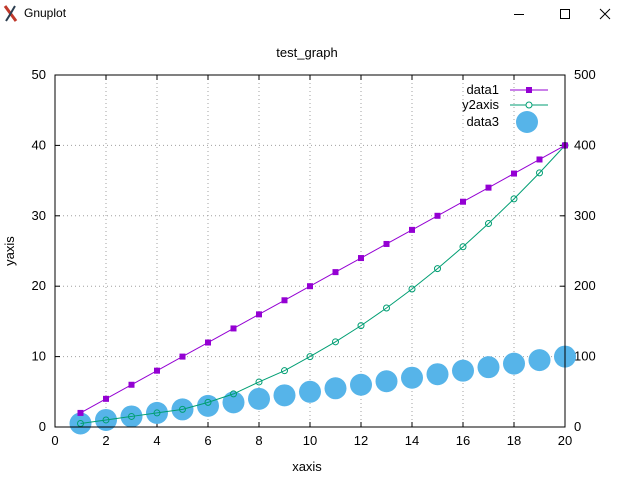  I want to click on window-title: Gnuplot, so click(45, 13).